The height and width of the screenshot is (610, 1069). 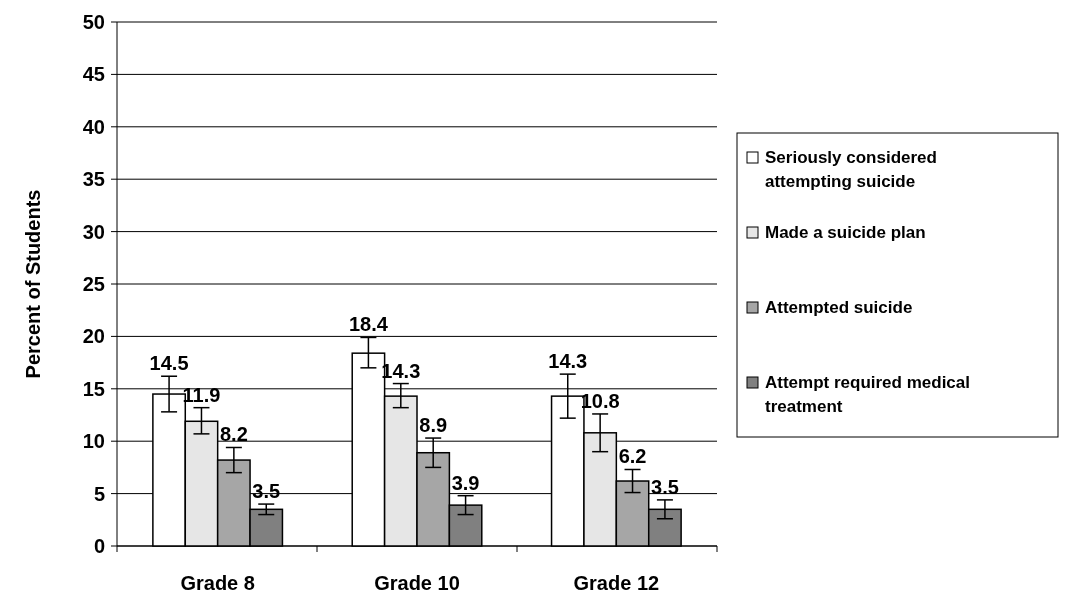 I want to click on y-tick-label: 0, so click(x=99, y=546).